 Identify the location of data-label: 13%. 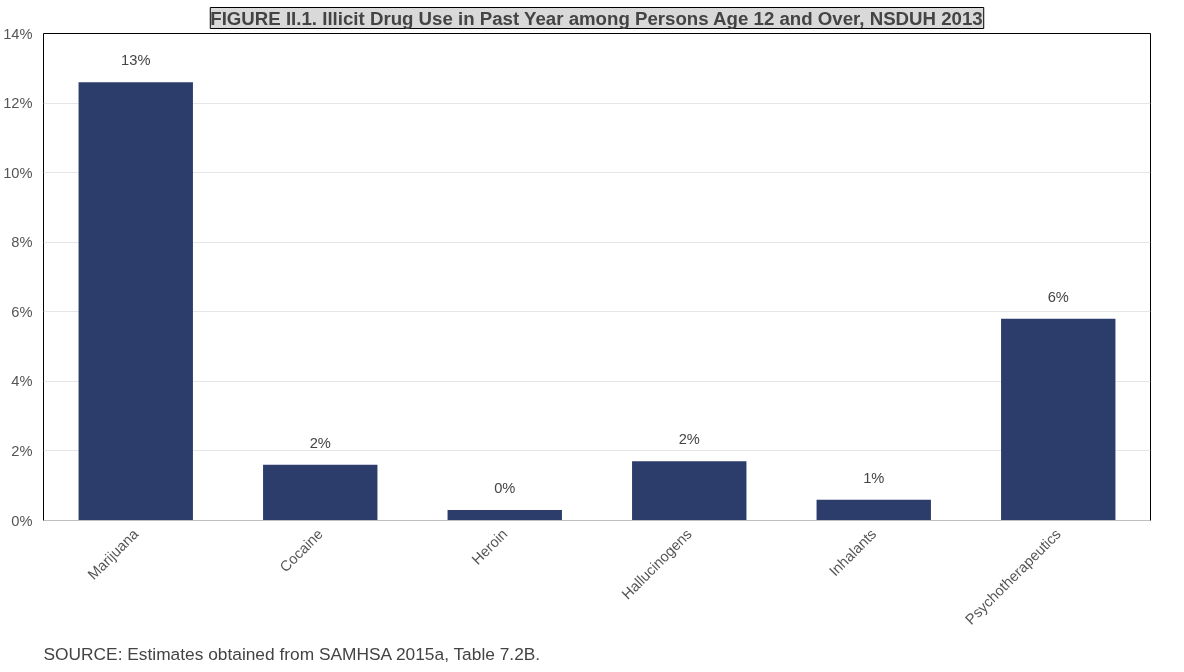
(136, 60).